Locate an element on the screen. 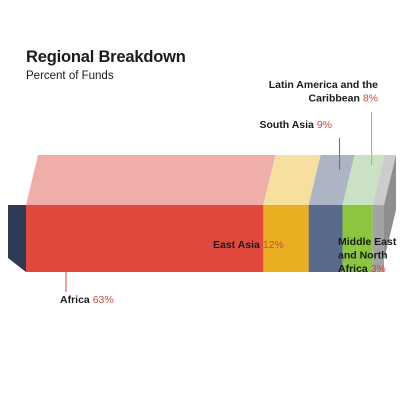 This screenshot has height=400, width=400. data-label-south-asia: South Asia 9% is located at coordinates (295, 125).